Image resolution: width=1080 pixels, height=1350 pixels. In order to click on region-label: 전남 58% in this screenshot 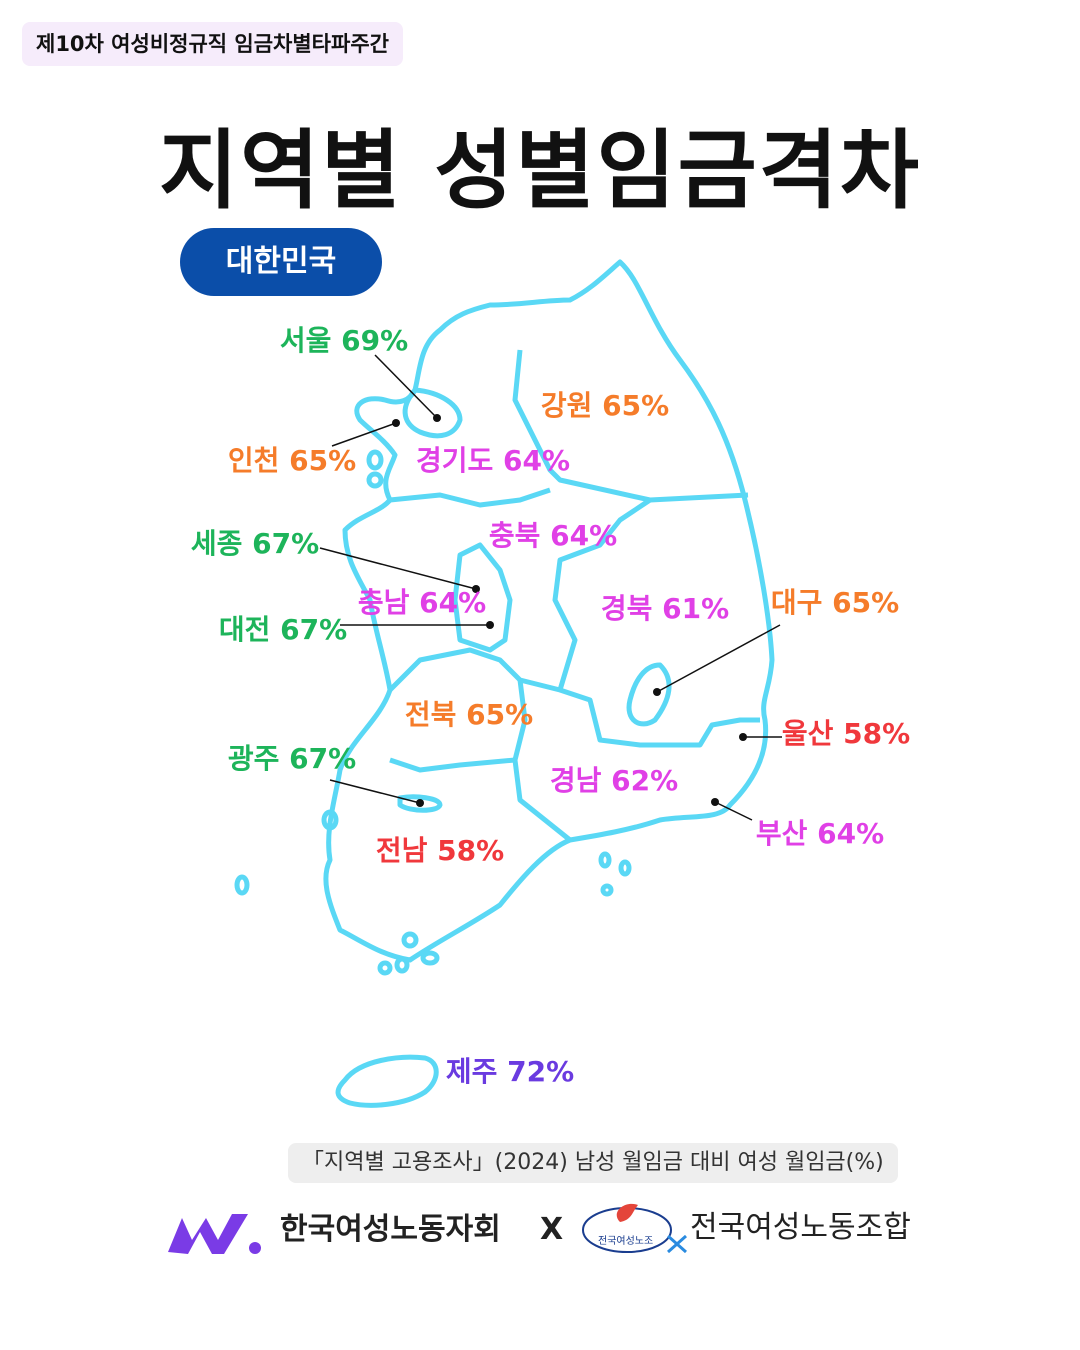, I will do `click(440, 850)`.